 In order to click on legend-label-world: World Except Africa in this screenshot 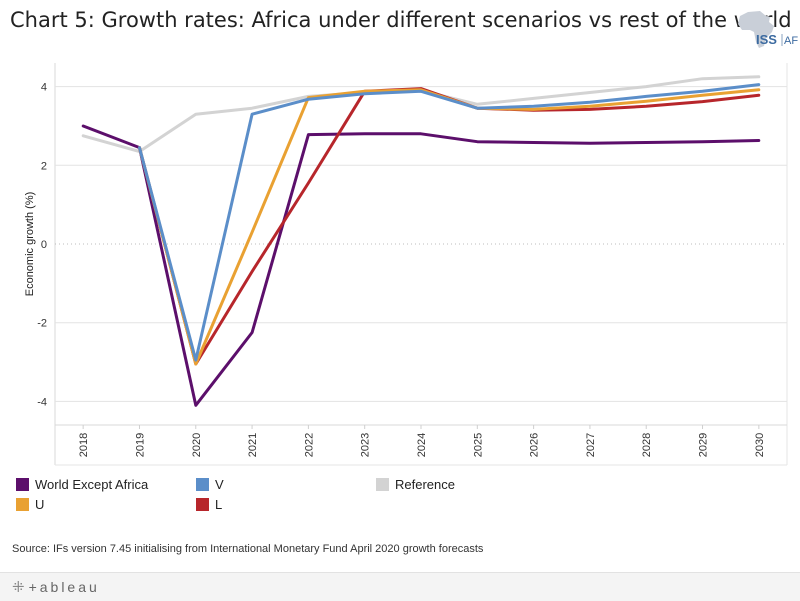, I will do `click(92, 484)`.